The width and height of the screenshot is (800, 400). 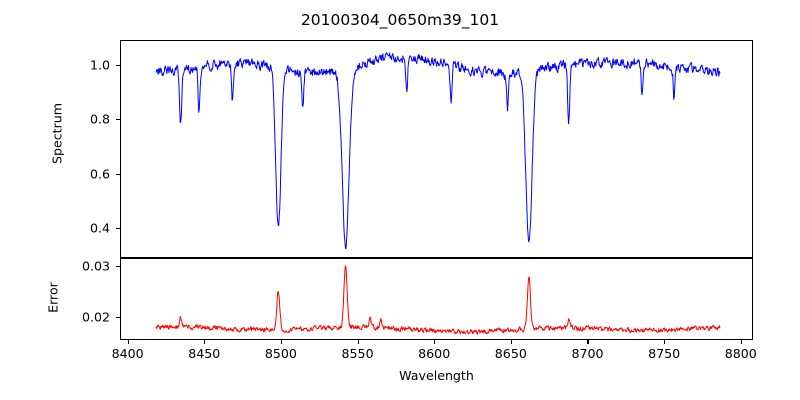 I want to click on x-tick-label: 8650, so click(x=510, y=353).